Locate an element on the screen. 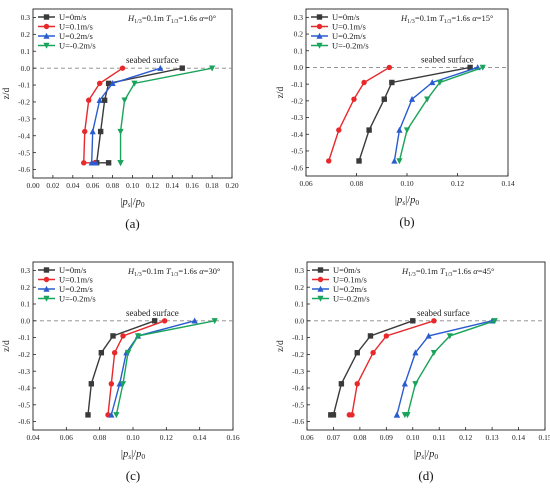  x-tick-label: 0.14 is located at coordinates (172, 185).